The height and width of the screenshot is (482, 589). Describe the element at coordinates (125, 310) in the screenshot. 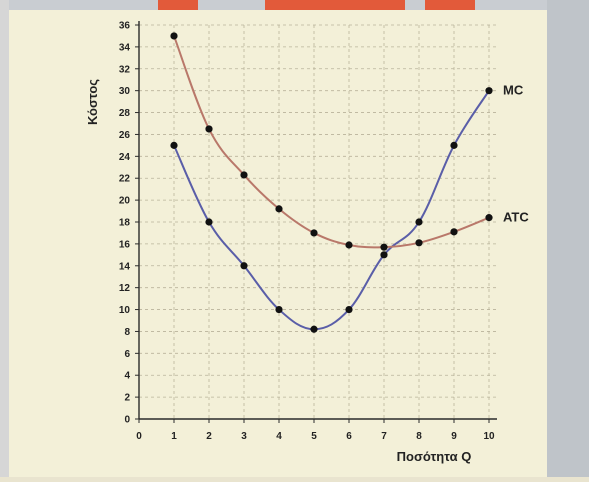

I see `y-tick-label: 10` at that location.